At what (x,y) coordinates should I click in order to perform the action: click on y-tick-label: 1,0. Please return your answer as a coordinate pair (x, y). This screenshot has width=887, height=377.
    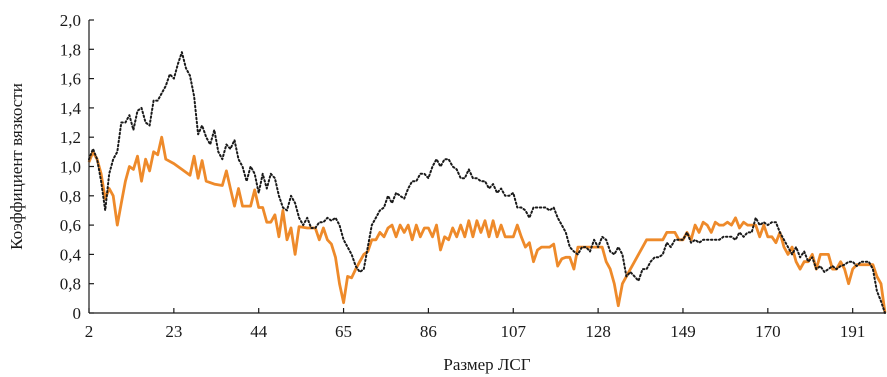
    Looking at the image, I should click on (70, 167).